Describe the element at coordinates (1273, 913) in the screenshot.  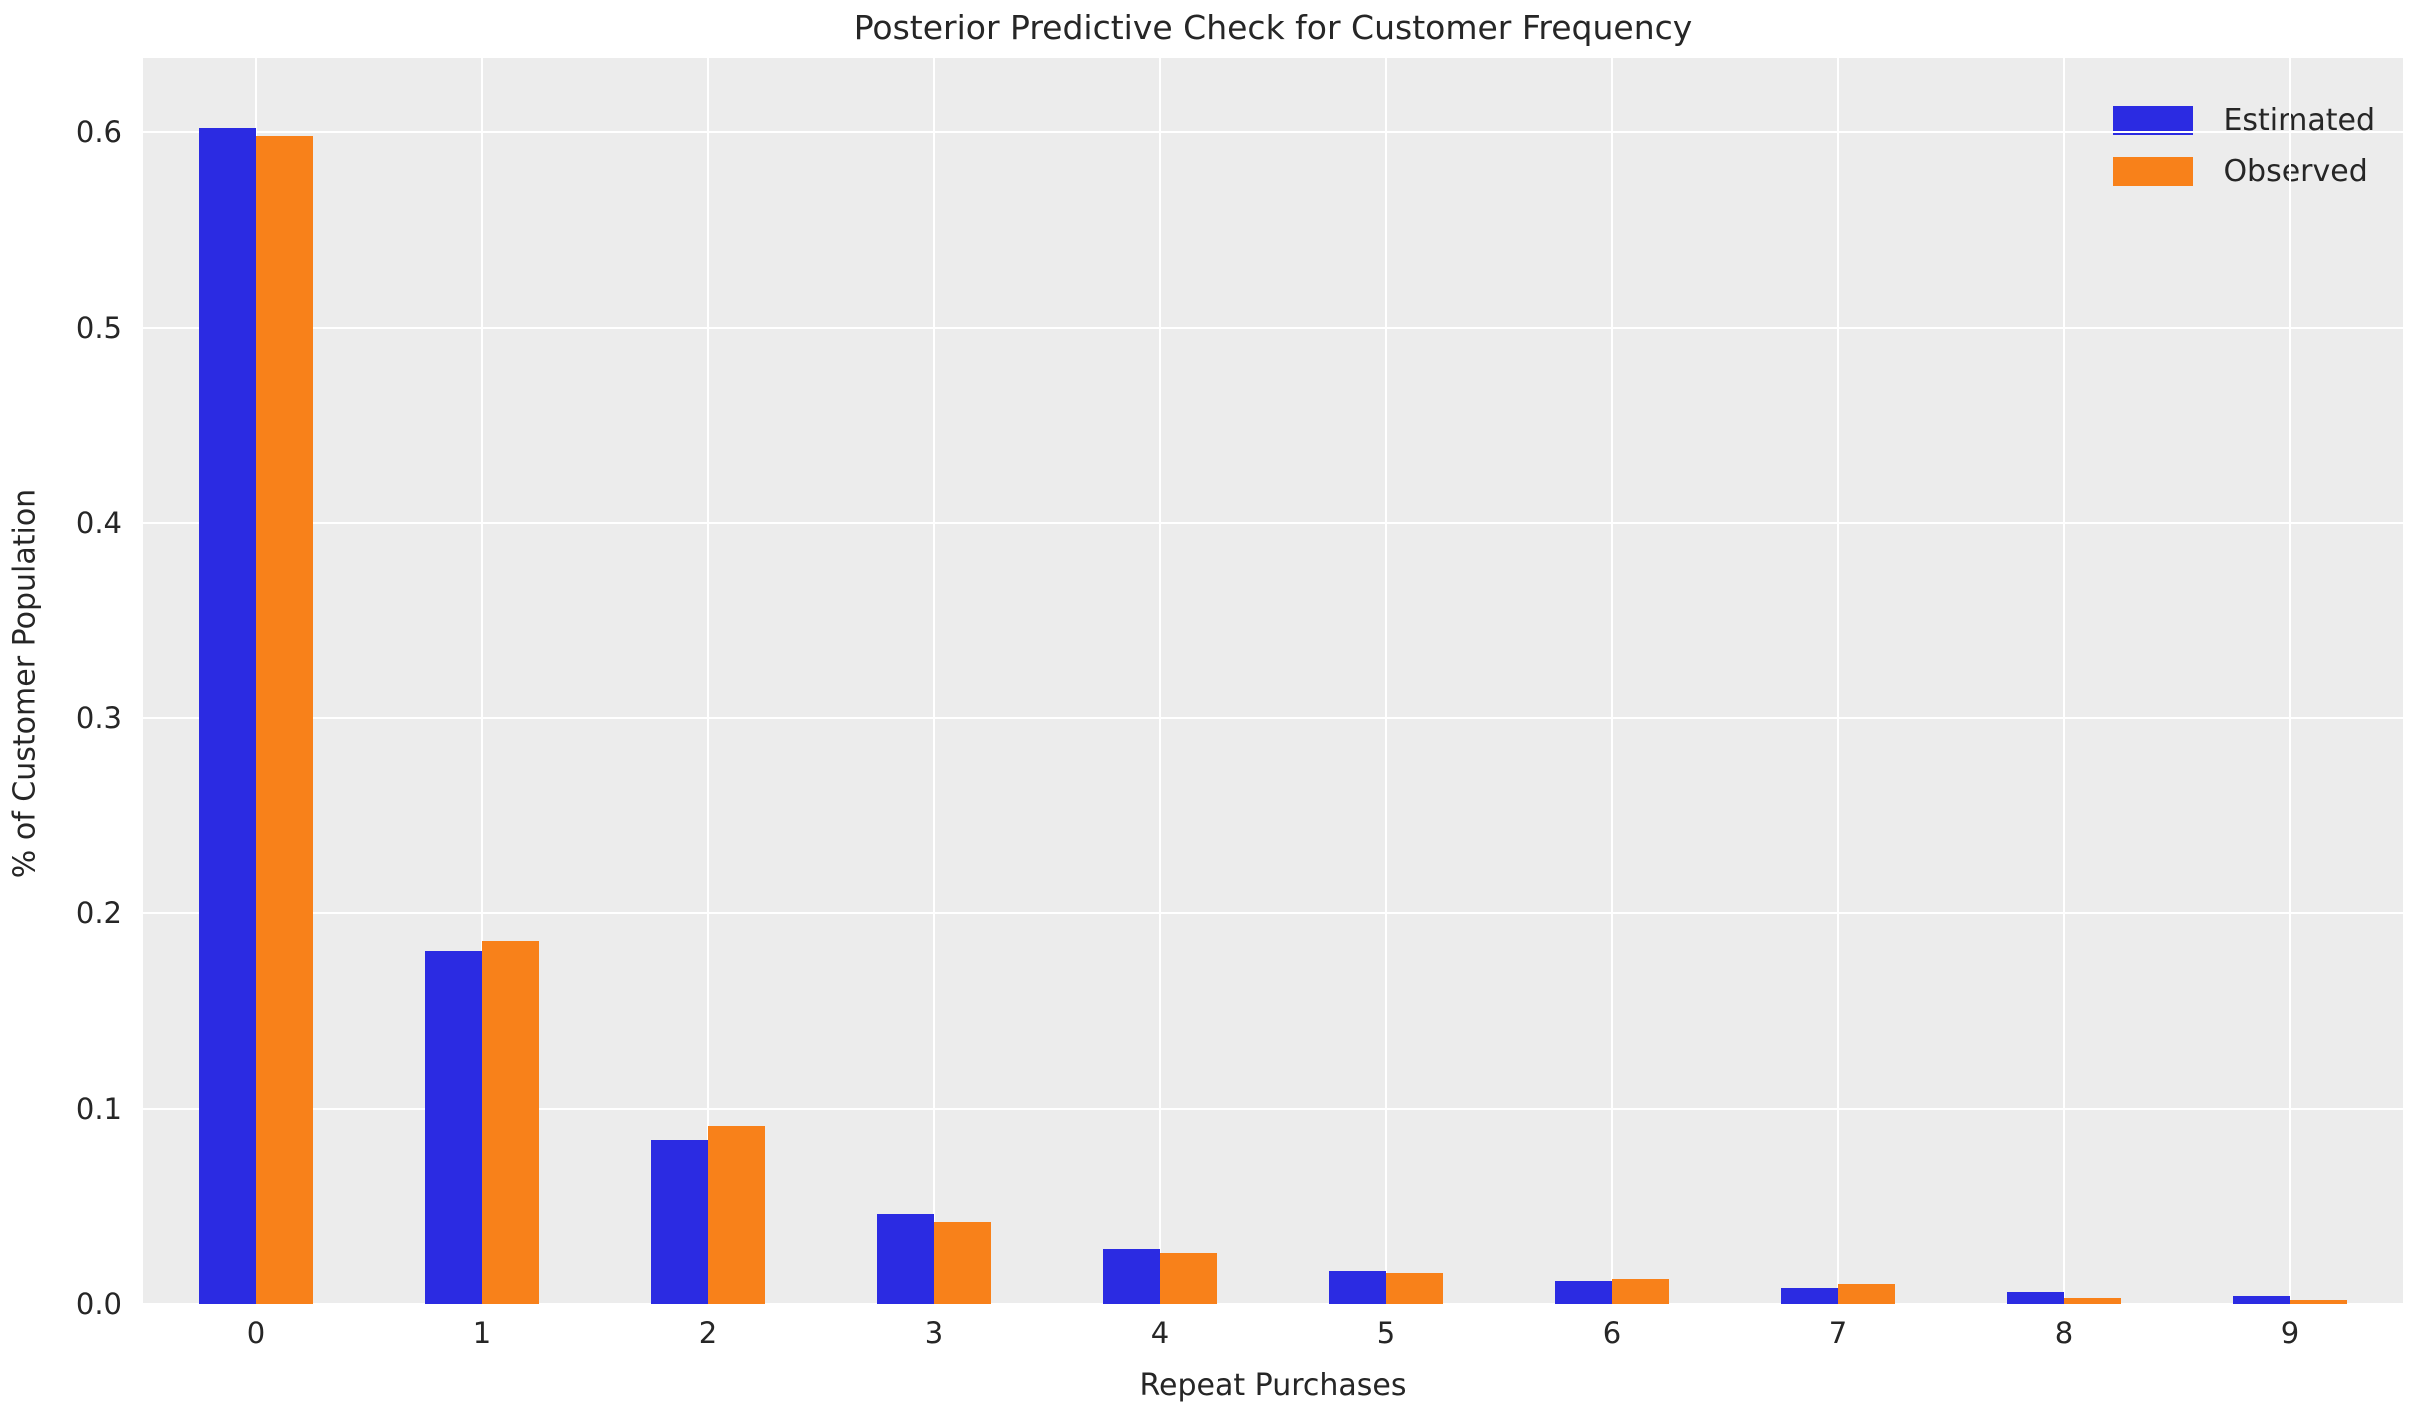
I see `grid-line-y-0.2` at that location.